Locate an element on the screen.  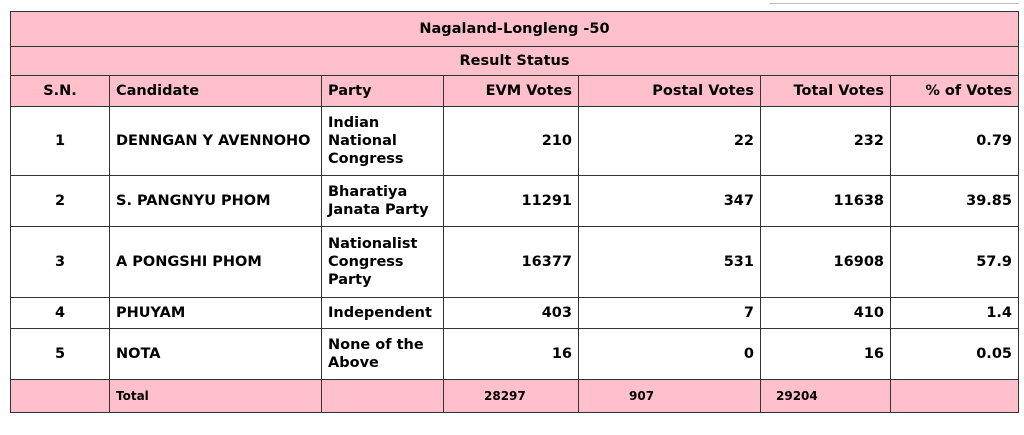
table-row: 4 PHUYAM Independent 403 7 410 1.4 is located at coordinates (514, 313).